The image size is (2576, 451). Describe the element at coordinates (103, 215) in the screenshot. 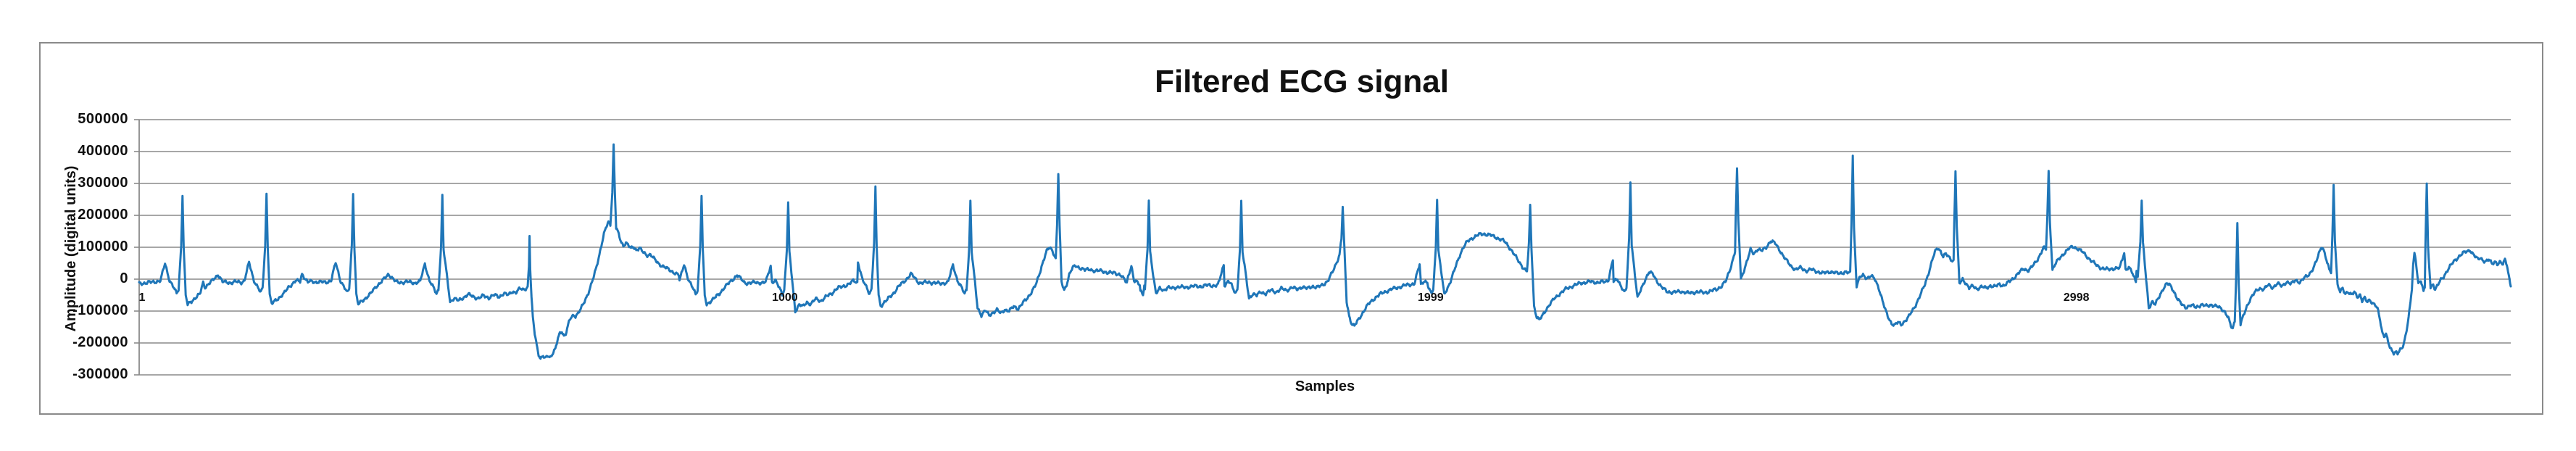

I see `y-tick-label: 200000` at that location.